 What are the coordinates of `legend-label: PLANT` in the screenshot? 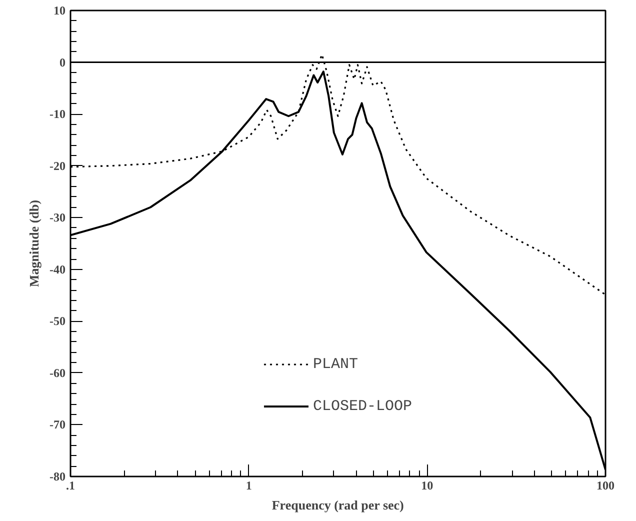 It's located at (335, 364).